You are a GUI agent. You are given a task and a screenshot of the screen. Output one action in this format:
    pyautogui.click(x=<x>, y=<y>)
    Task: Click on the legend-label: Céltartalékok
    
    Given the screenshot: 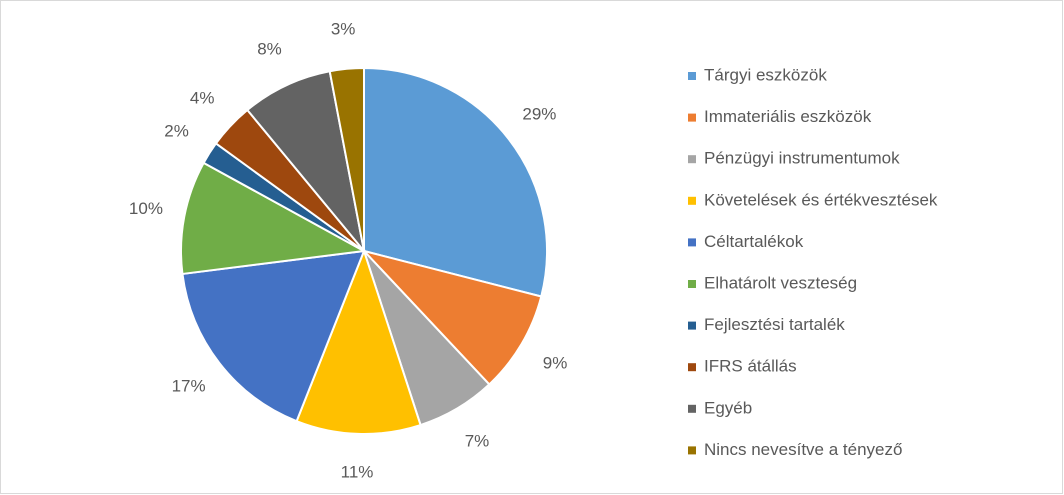 What is the action you would take?
    pyautogui.click(x=754, y=241)
    